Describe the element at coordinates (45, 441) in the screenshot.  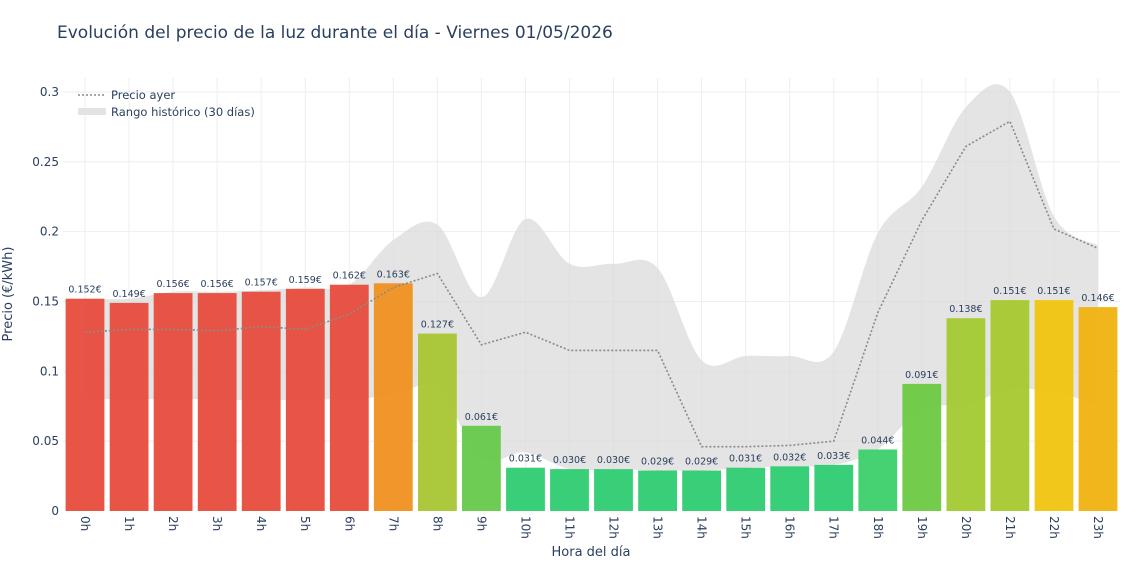
I see `y-tick-label: 0.05` at that location.